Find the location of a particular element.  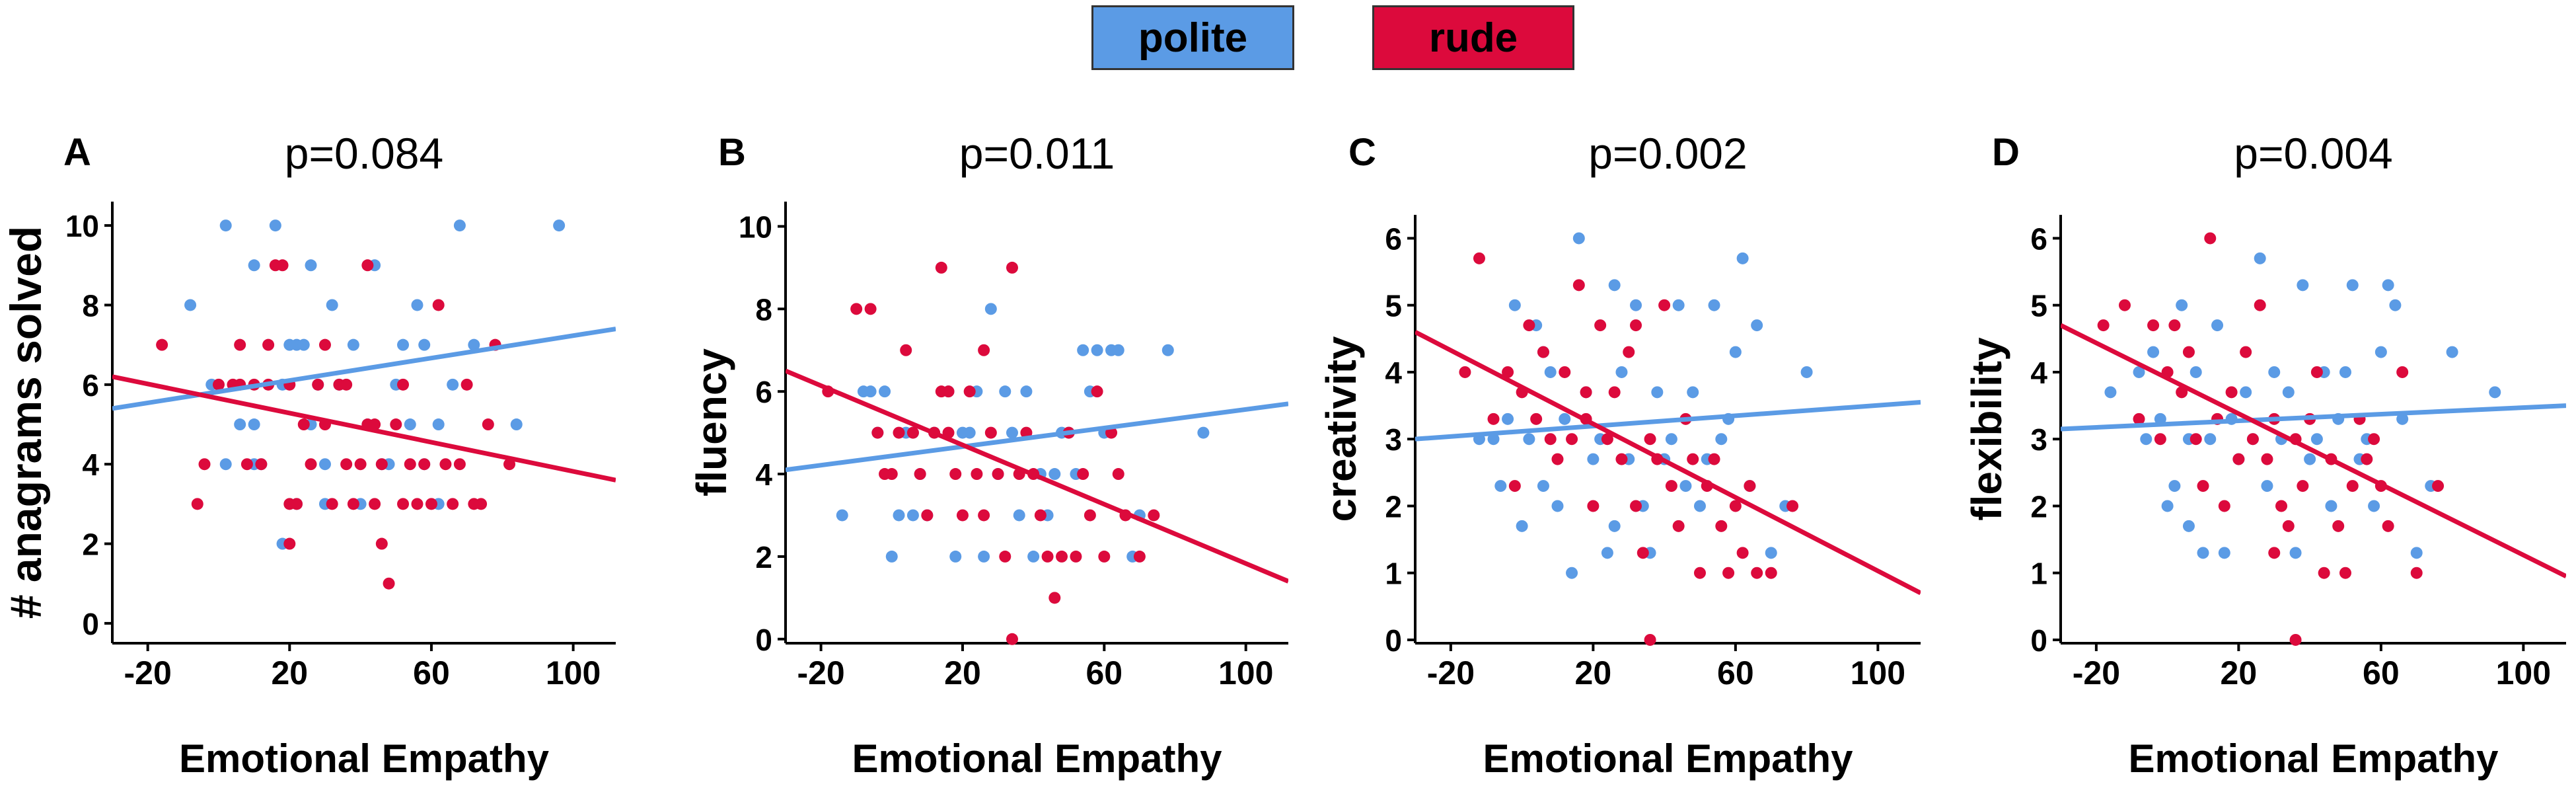

panel-title: p=0.002 is located at coordinates (1668, 153).